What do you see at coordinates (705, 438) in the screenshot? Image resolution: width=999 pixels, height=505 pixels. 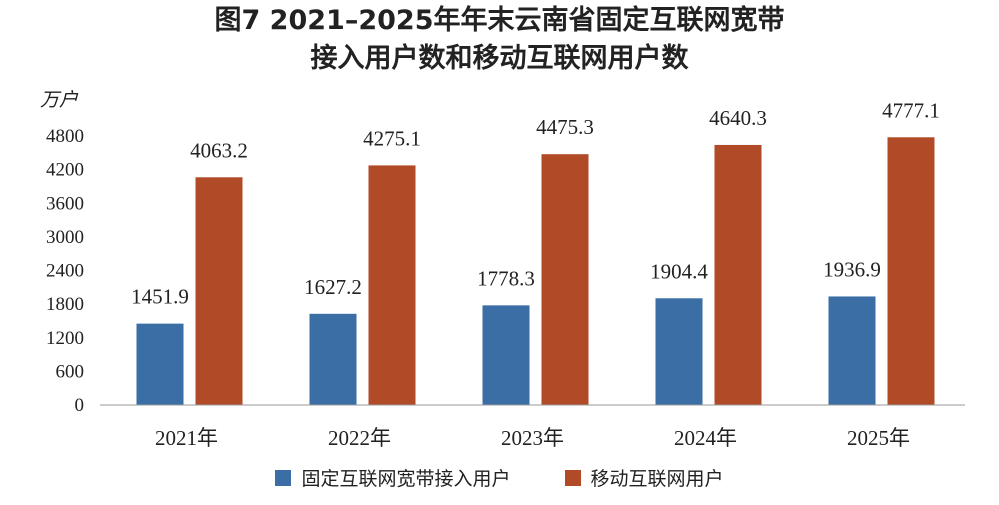 I see `x-tick-label: 2024年` at bounding box center [705, 438].